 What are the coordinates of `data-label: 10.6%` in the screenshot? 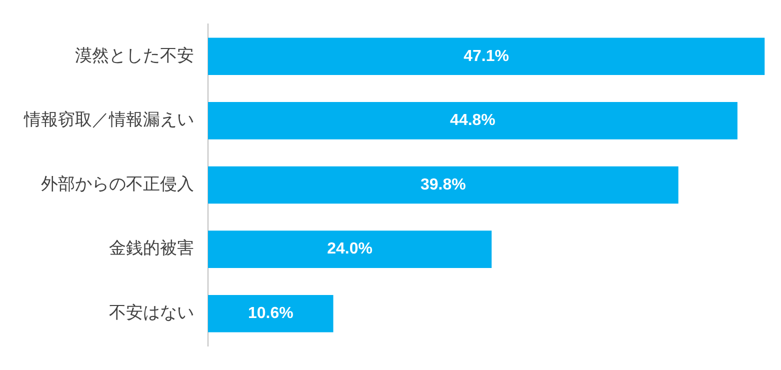 It's located at (271, 313).